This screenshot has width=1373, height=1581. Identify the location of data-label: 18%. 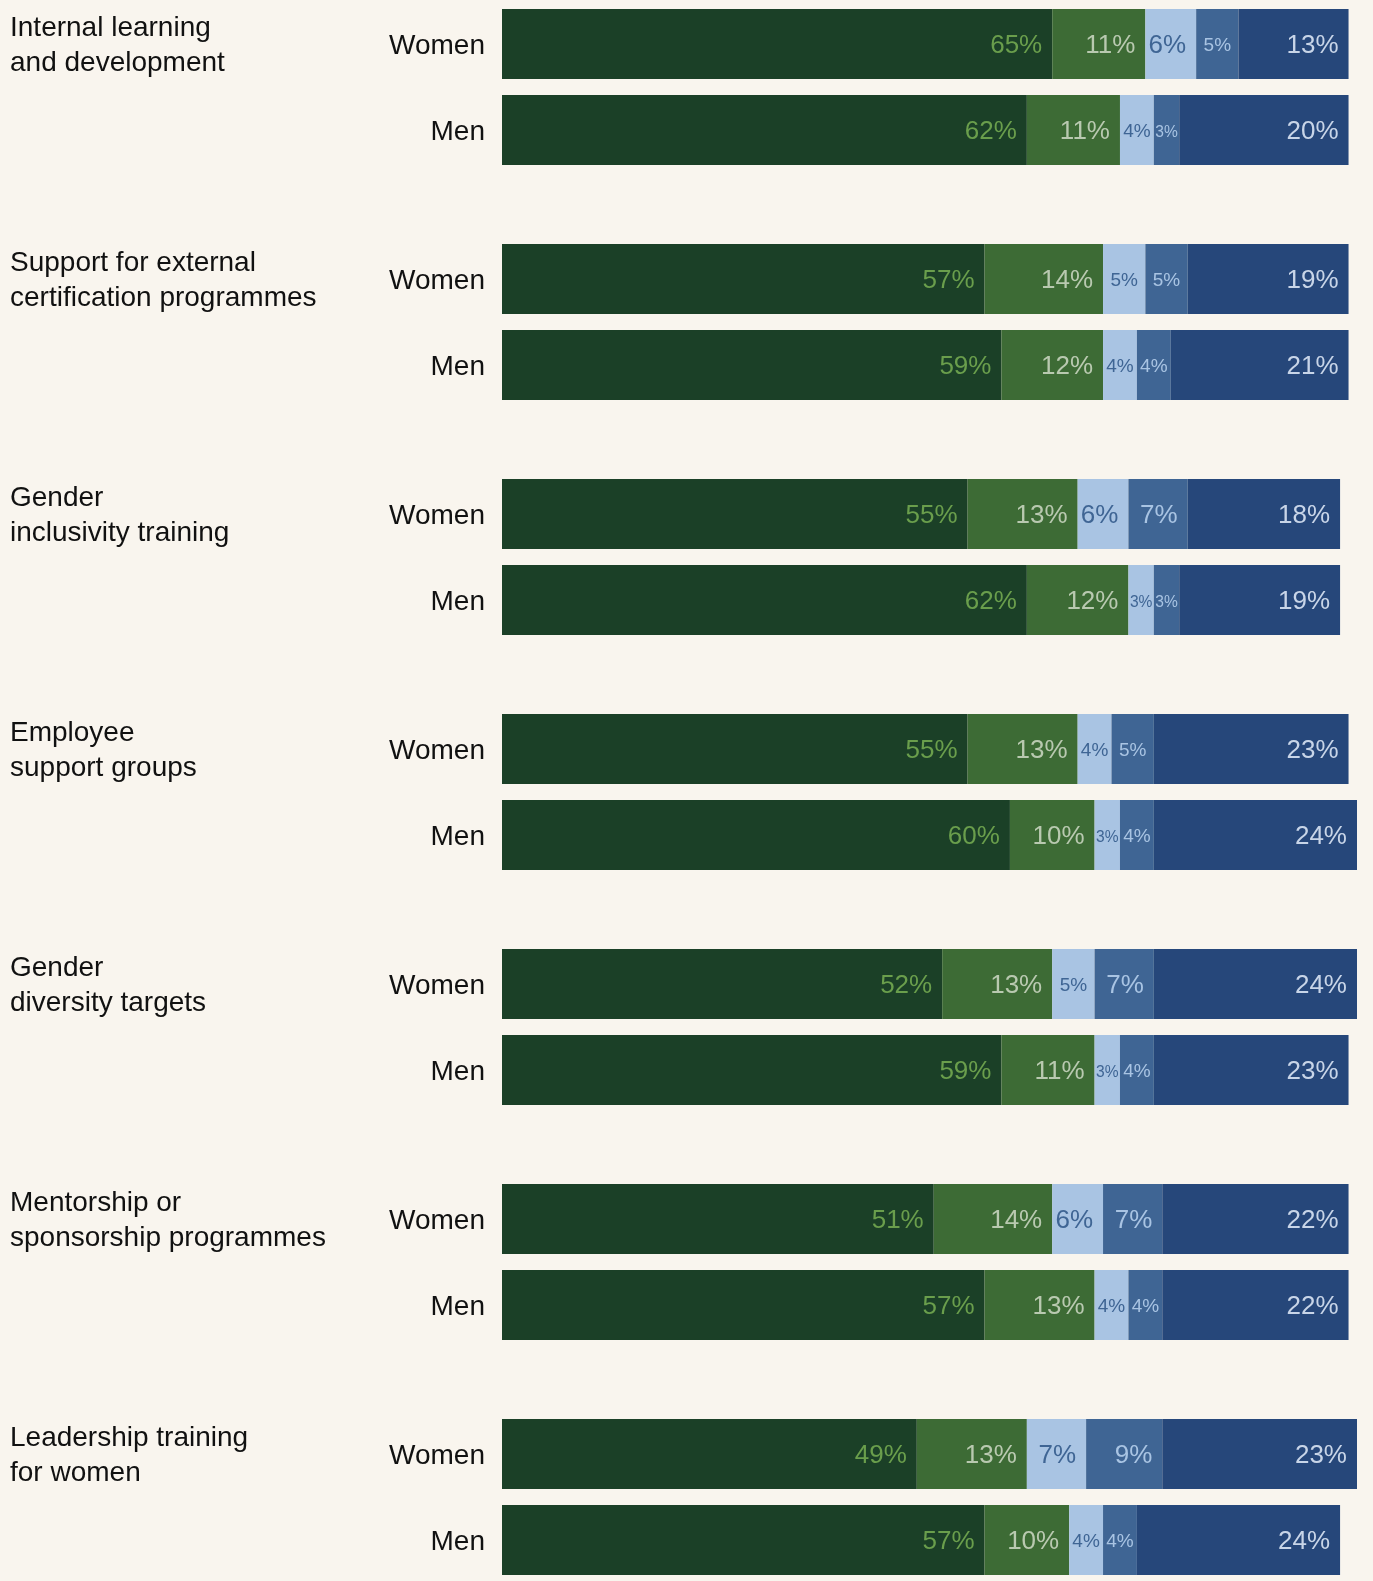
(1304, 514).